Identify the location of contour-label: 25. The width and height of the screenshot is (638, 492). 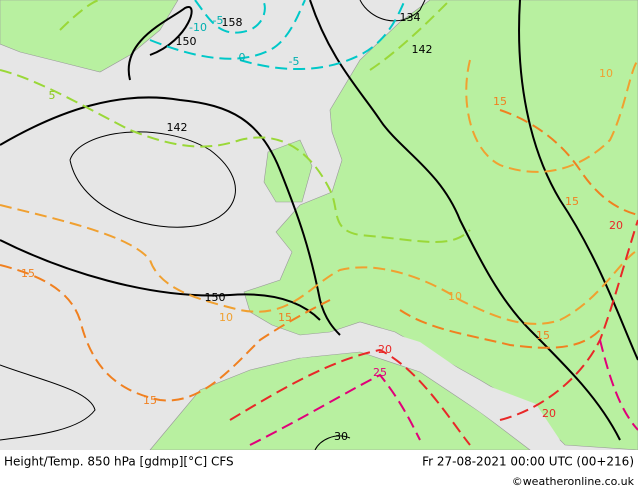
(380, 372).